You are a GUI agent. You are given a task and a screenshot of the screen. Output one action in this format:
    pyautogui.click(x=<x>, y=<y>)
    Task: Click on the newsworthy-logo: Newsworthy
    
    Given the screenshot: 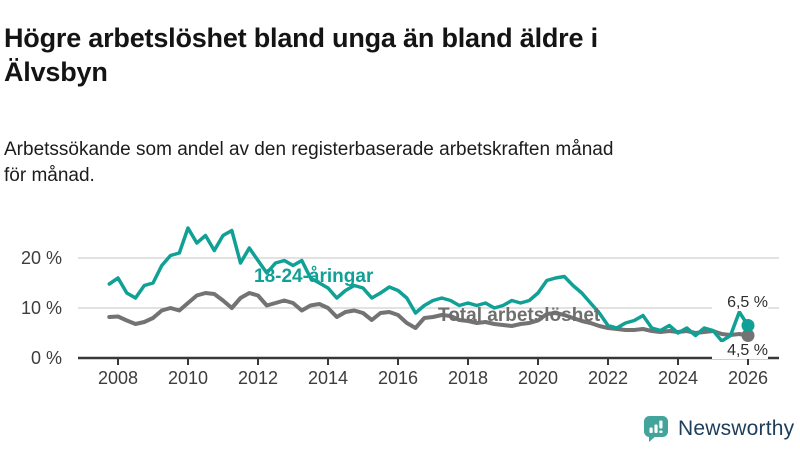 What is the action you would take?
    pyautogui.click(x=718, y=428)
    